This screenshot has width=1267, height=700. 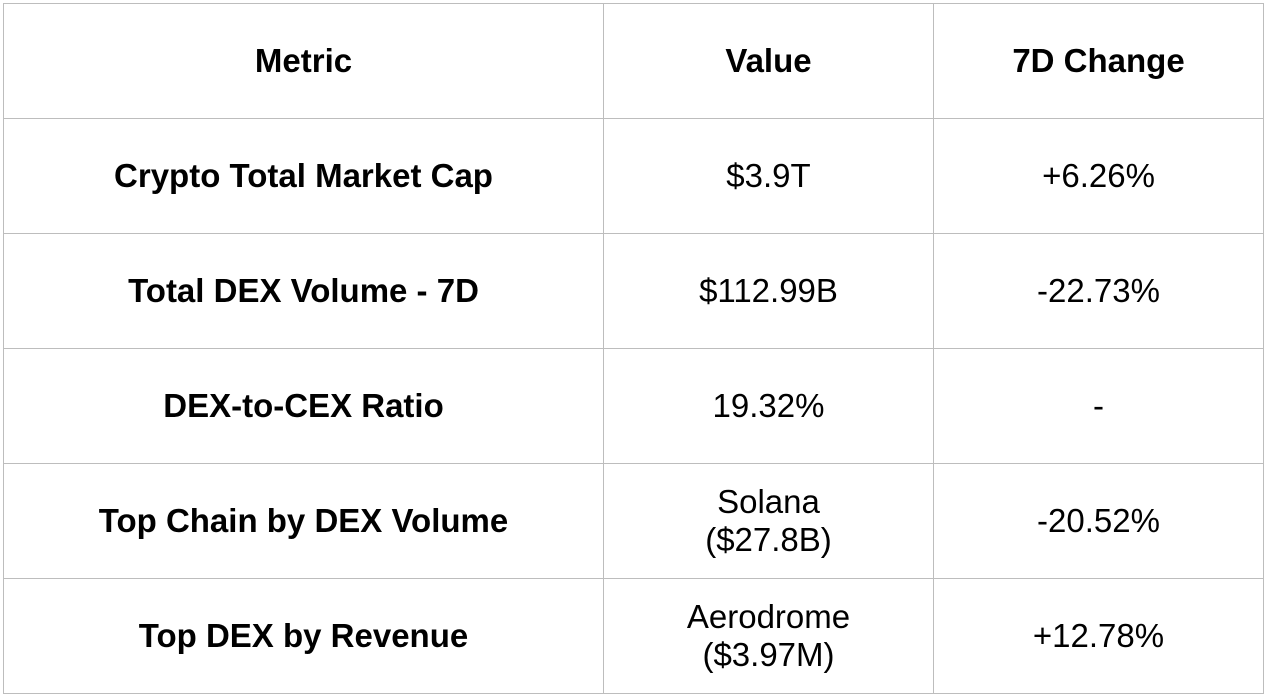 I want to click on value-cell: $3.9T, so click(x=768, y=176).